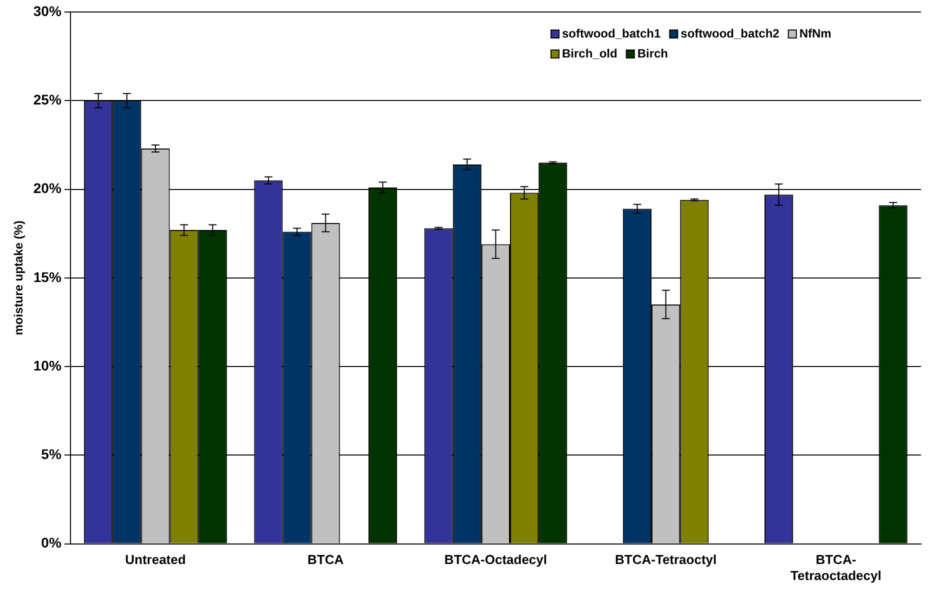 The width and height of the screenshot is (935, 591). I want to click on y-tick-label: 10%, so click(47, 365).